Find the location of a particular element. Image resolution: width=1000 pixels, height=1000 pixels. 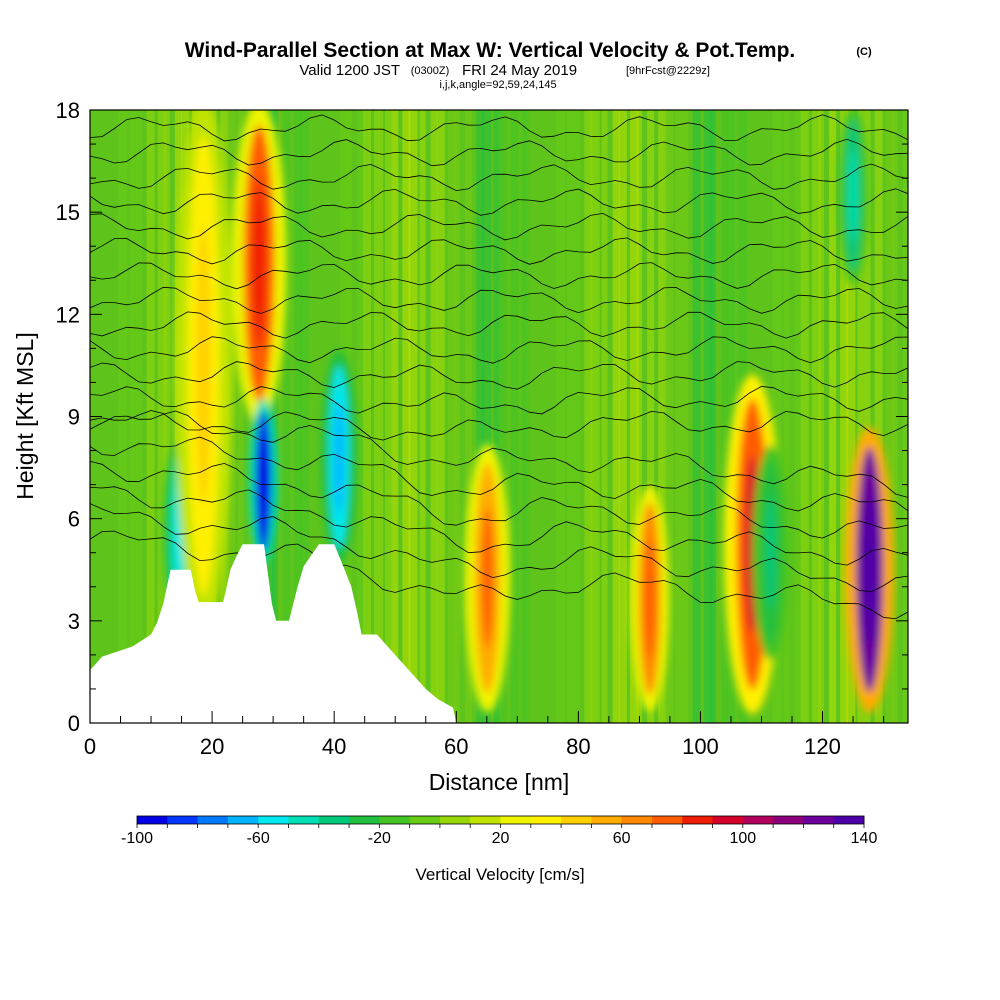

y-tick-label: 12 is located at coordinates (68, 314).